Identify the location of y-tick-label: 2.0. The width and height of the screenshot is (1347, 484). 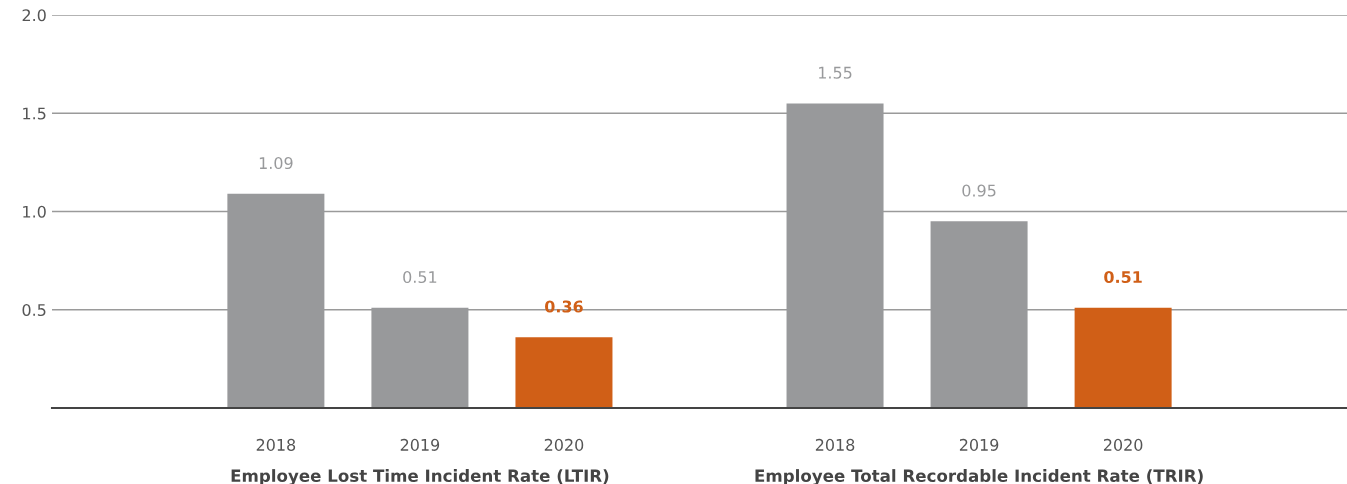
(34, 15).